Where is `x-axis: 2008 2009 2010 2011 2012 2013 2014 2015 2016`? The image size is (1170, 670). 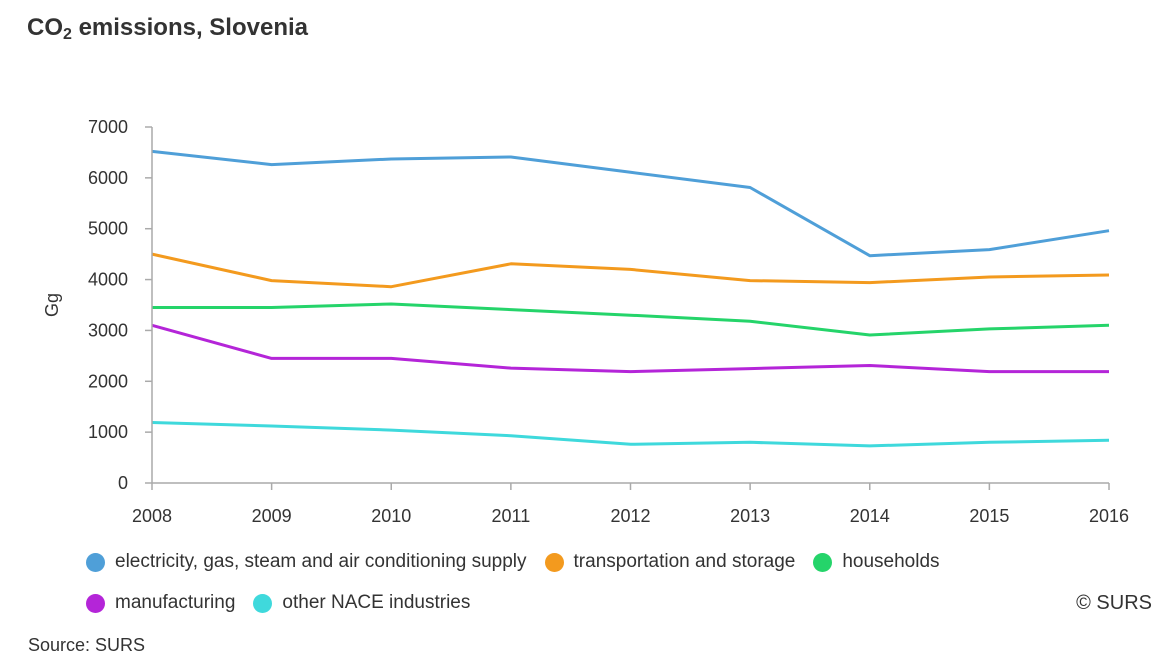 x-axis: 2008 2009 2010 2011 2012 2013 2014 2015 2016 is located at coordinates (630, 504).